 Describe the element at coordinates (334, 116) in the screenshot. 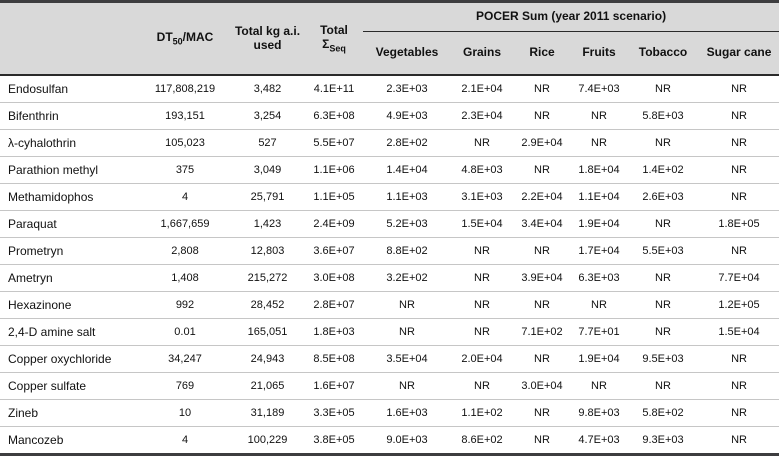

I see `table-cell: 6.3E+08` at that location.